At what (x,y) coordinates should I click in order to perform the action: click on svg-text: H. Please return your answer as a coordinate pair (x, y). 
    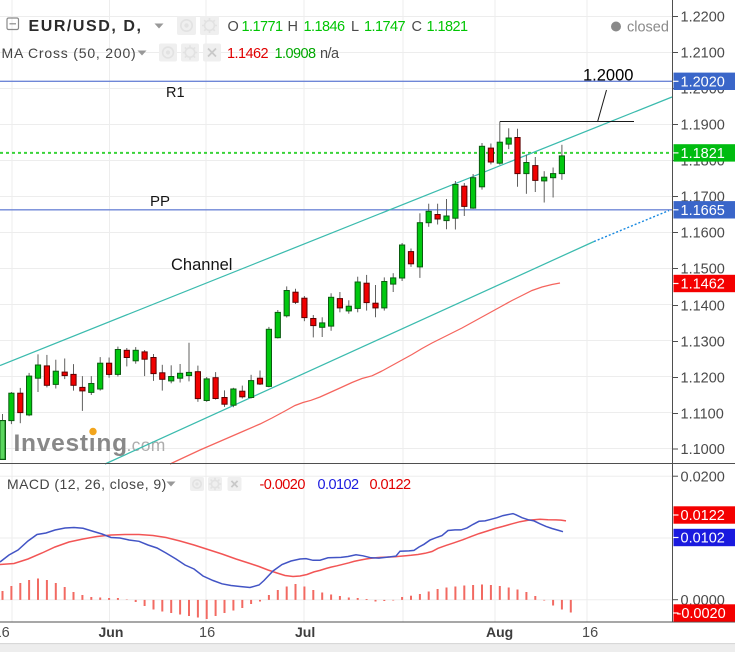
    Looking at the image, I should click on (293, 27).